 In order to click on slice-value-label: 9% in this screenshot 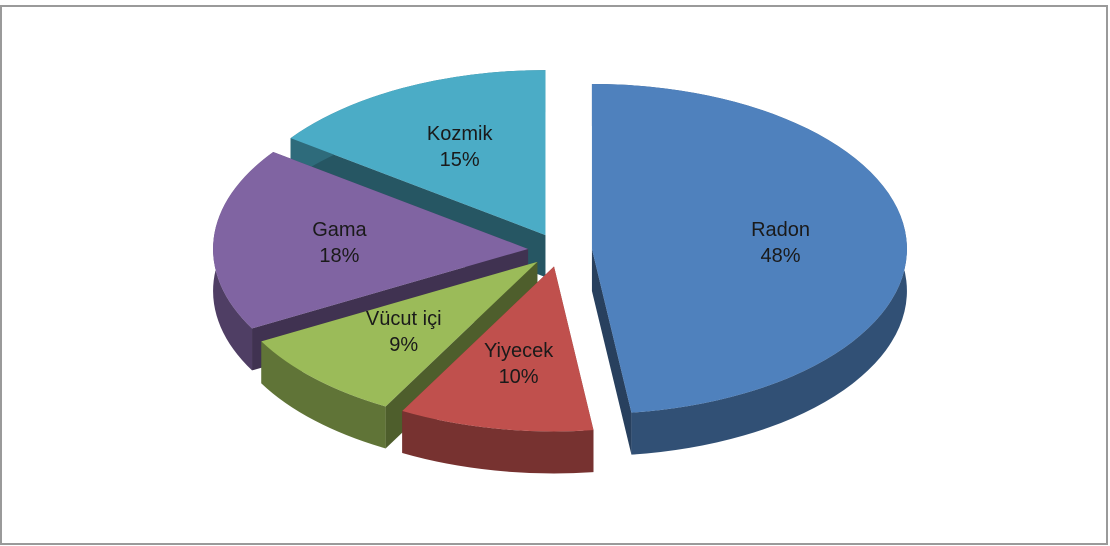, I will do `click(403, 345)`.